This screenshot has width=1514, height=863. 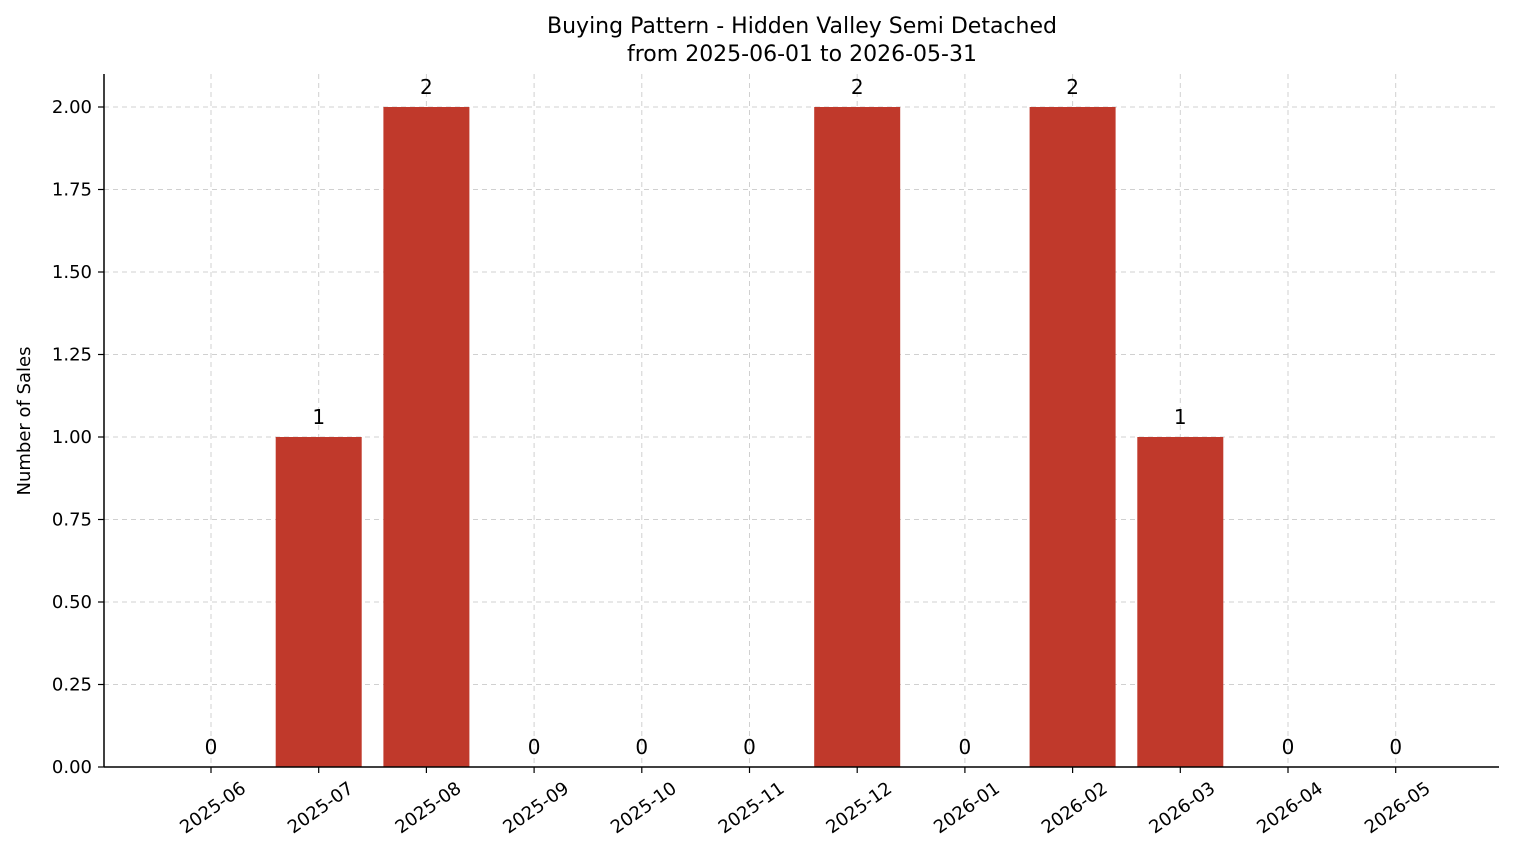 I want to click on y-ticks: 0.00 0.25 0.50 0.75 1.00 1.25 1.50 1.75 2.00, so click(x=78, y=437).